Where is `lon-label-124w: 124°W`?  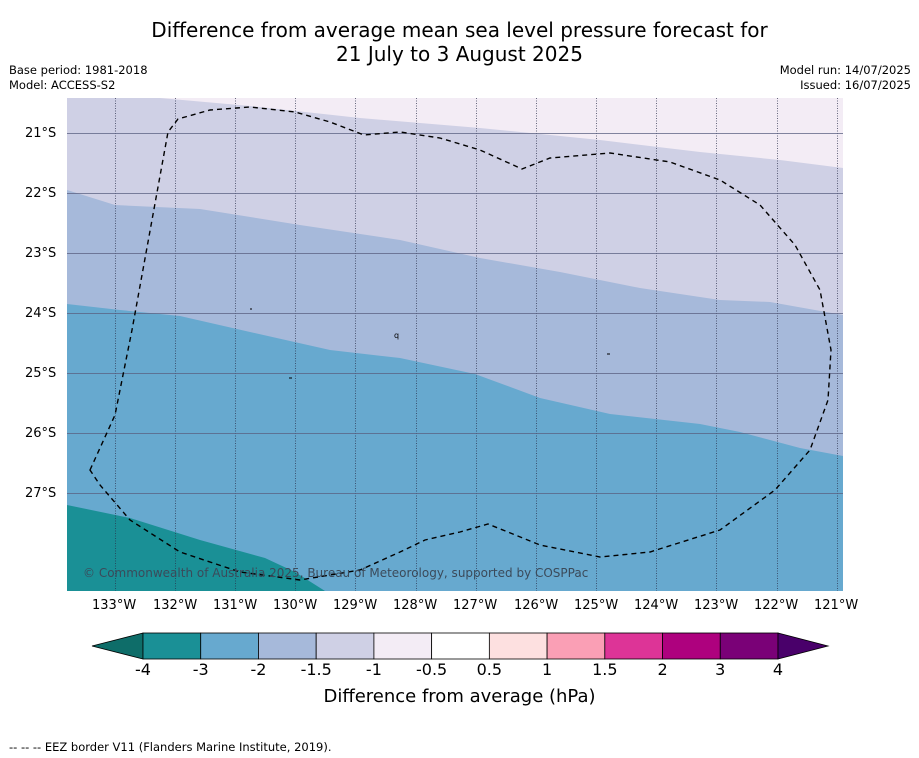
lon-label-124w: 124°W is located at coordinates (656, 605).